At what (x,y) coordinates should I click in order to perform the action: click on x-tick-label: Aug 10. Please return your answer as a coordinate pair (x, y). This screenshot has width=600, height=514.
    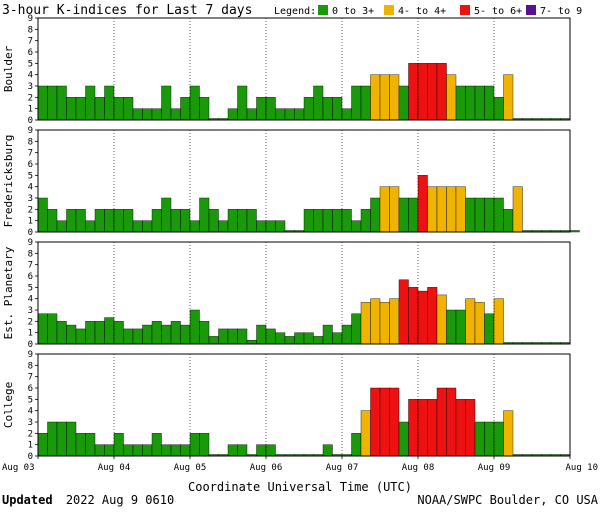
    Looking at the image, I should click on (581, 468).